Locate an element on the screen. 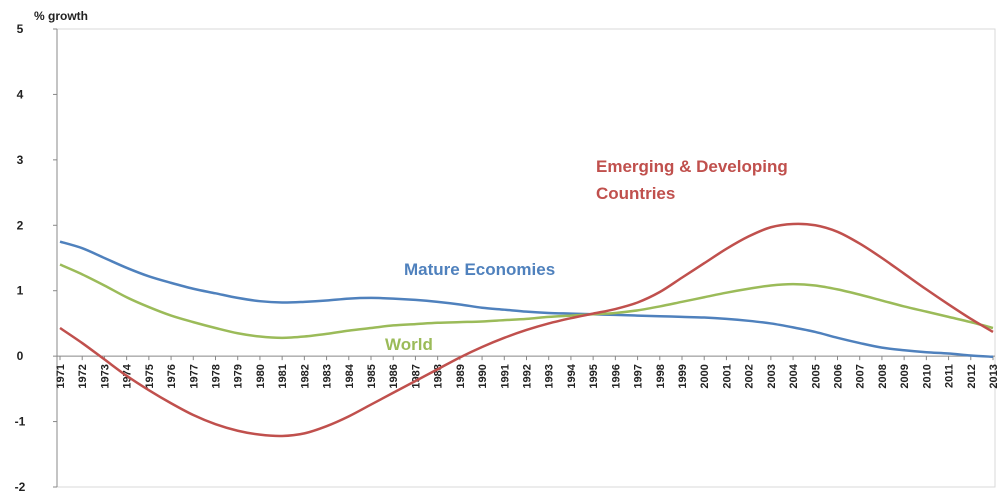 This screenshot has height=492, width=1000. x-tick-label: 1996 is located at coordinates (616, 376).